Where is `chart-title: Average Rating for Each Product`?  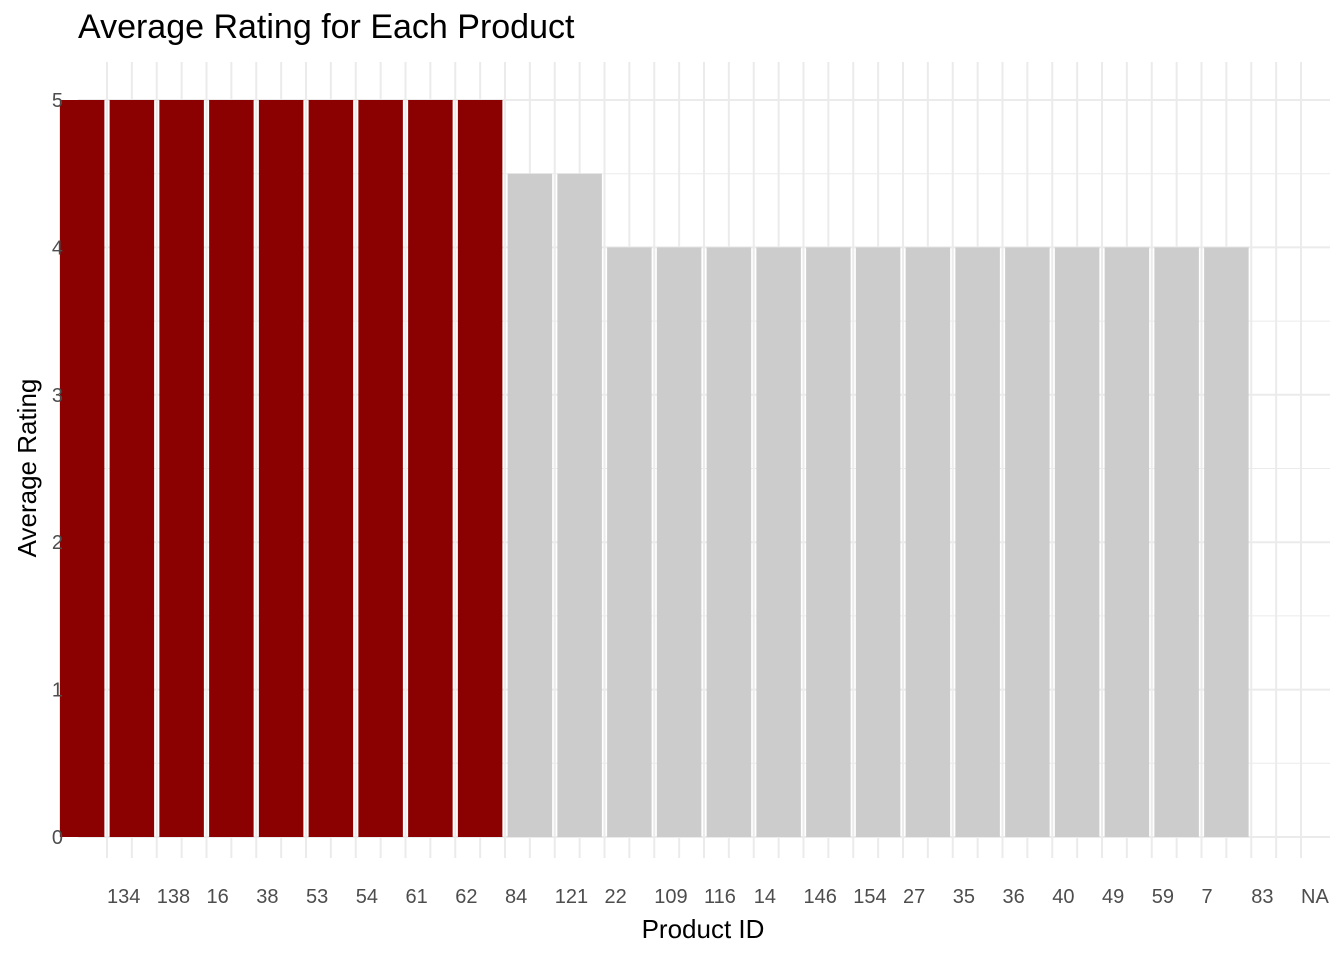 chart-title: Average Rating for Each Product is located at coordinates (326, 27).